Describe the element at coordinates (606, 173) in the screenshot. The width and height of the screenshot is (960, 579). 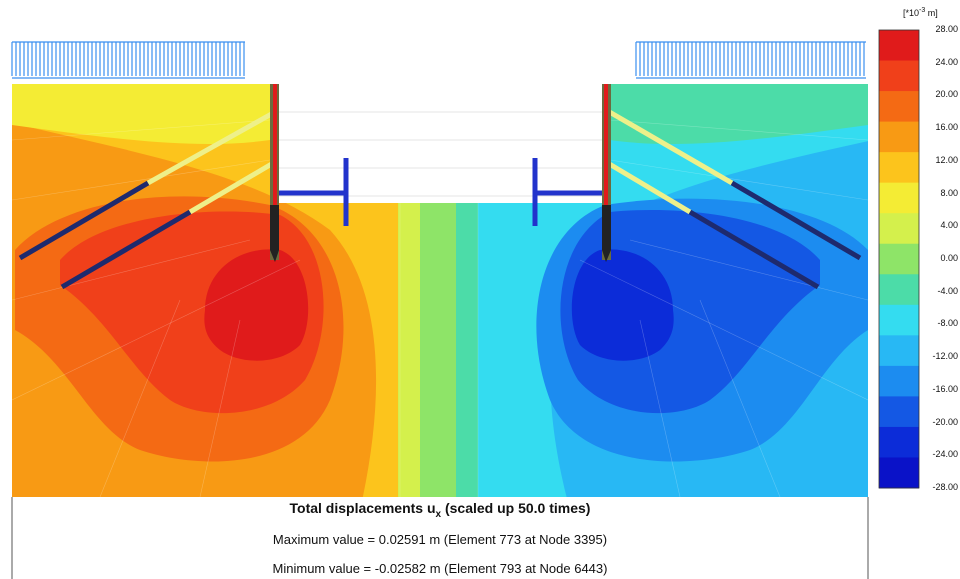
I see `retaining-wall-right` at that location.